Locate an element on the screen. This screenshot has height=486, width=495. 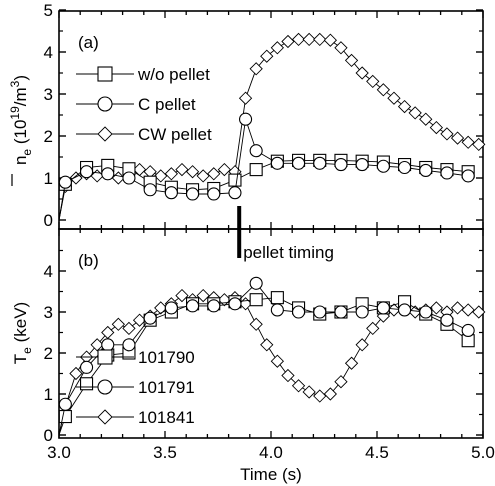
y-label-a-suffix: ) is located at coordinates (20, 78).